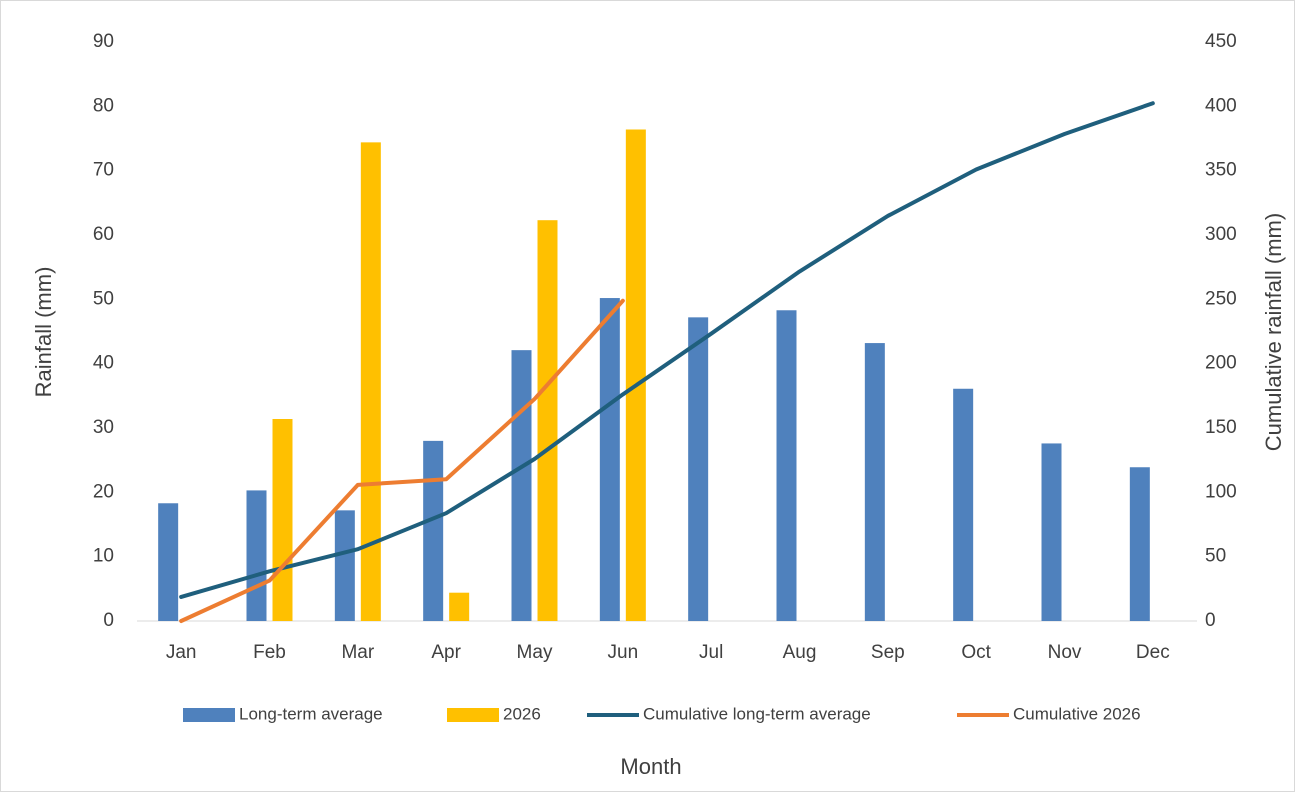 This screenshot has width=1295, height=792. I want to click on y-tick-label: 80, so click(103, 105).